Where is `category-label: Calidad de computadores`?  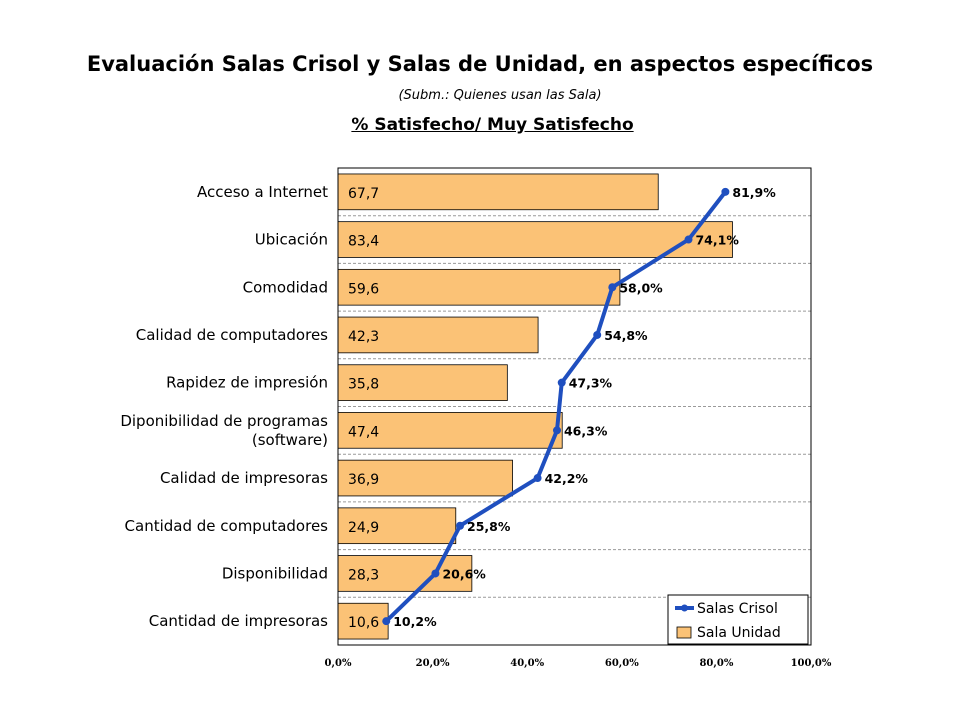 category-label: Calidad de computadores is located at coordinates (232, 335).